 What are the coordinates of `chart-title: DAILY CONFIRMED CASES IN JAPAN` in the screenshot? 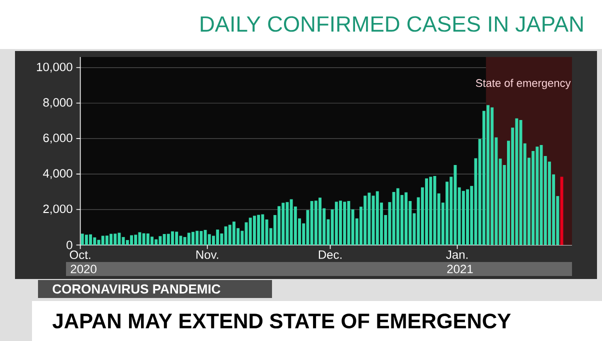 It's located at (391, 24).